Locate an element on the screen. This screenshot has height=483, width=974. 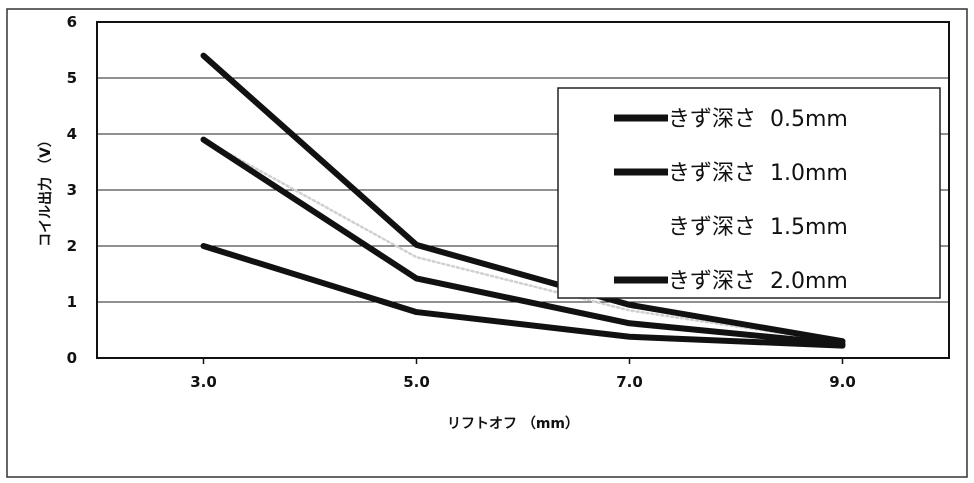
x-tick-label: 9.0 is located at coordinates (842, 382).